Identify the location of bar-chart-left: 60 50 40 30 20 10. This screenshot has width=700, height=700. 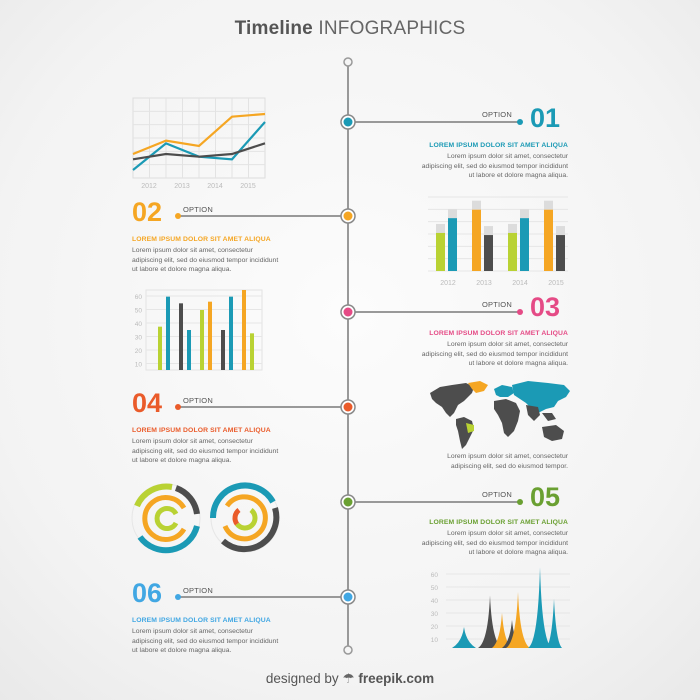
(199, 330).